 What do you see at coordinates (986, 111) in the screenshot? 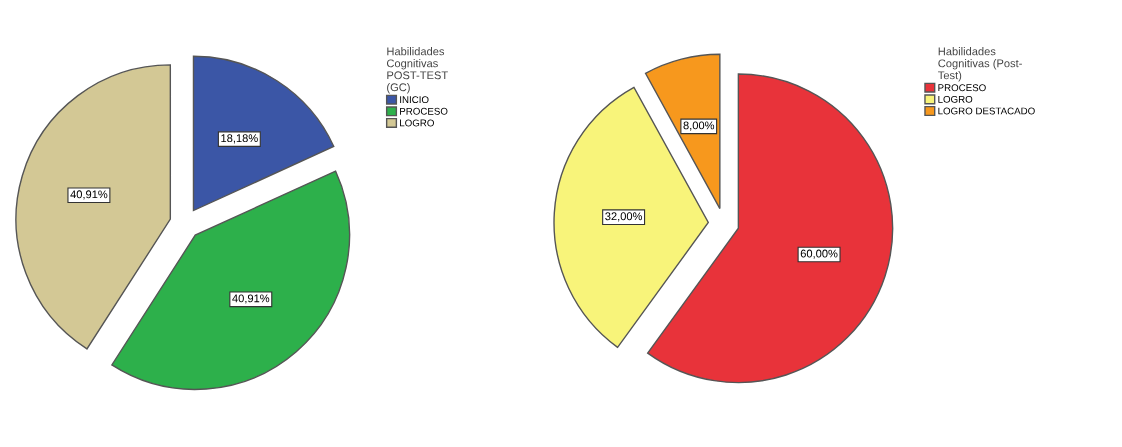
I see `legend-label: LOGRO DESTACADO` at bounding box center [986, 111].